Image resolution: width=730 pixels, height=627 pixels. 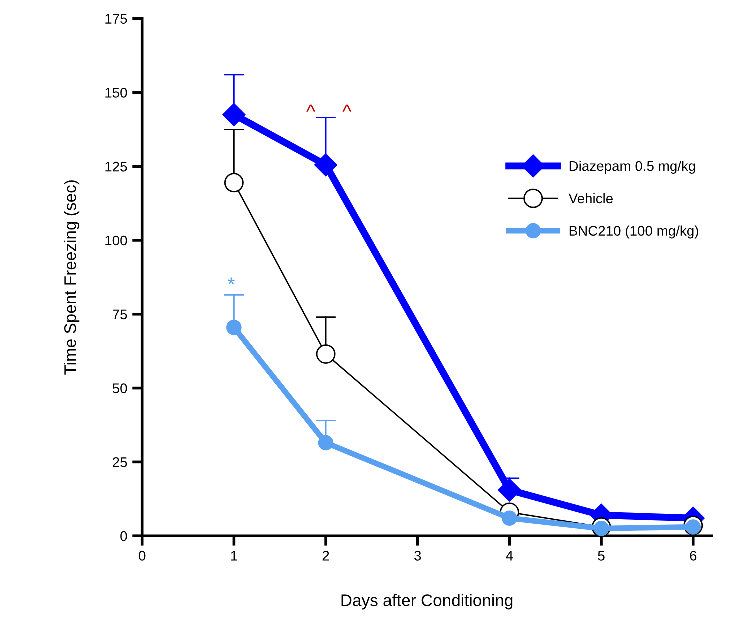 What do you see at coordinates (142, 556) in the screenshot?
I see `x-tick-label: 0` at bounding box center [142, 556].